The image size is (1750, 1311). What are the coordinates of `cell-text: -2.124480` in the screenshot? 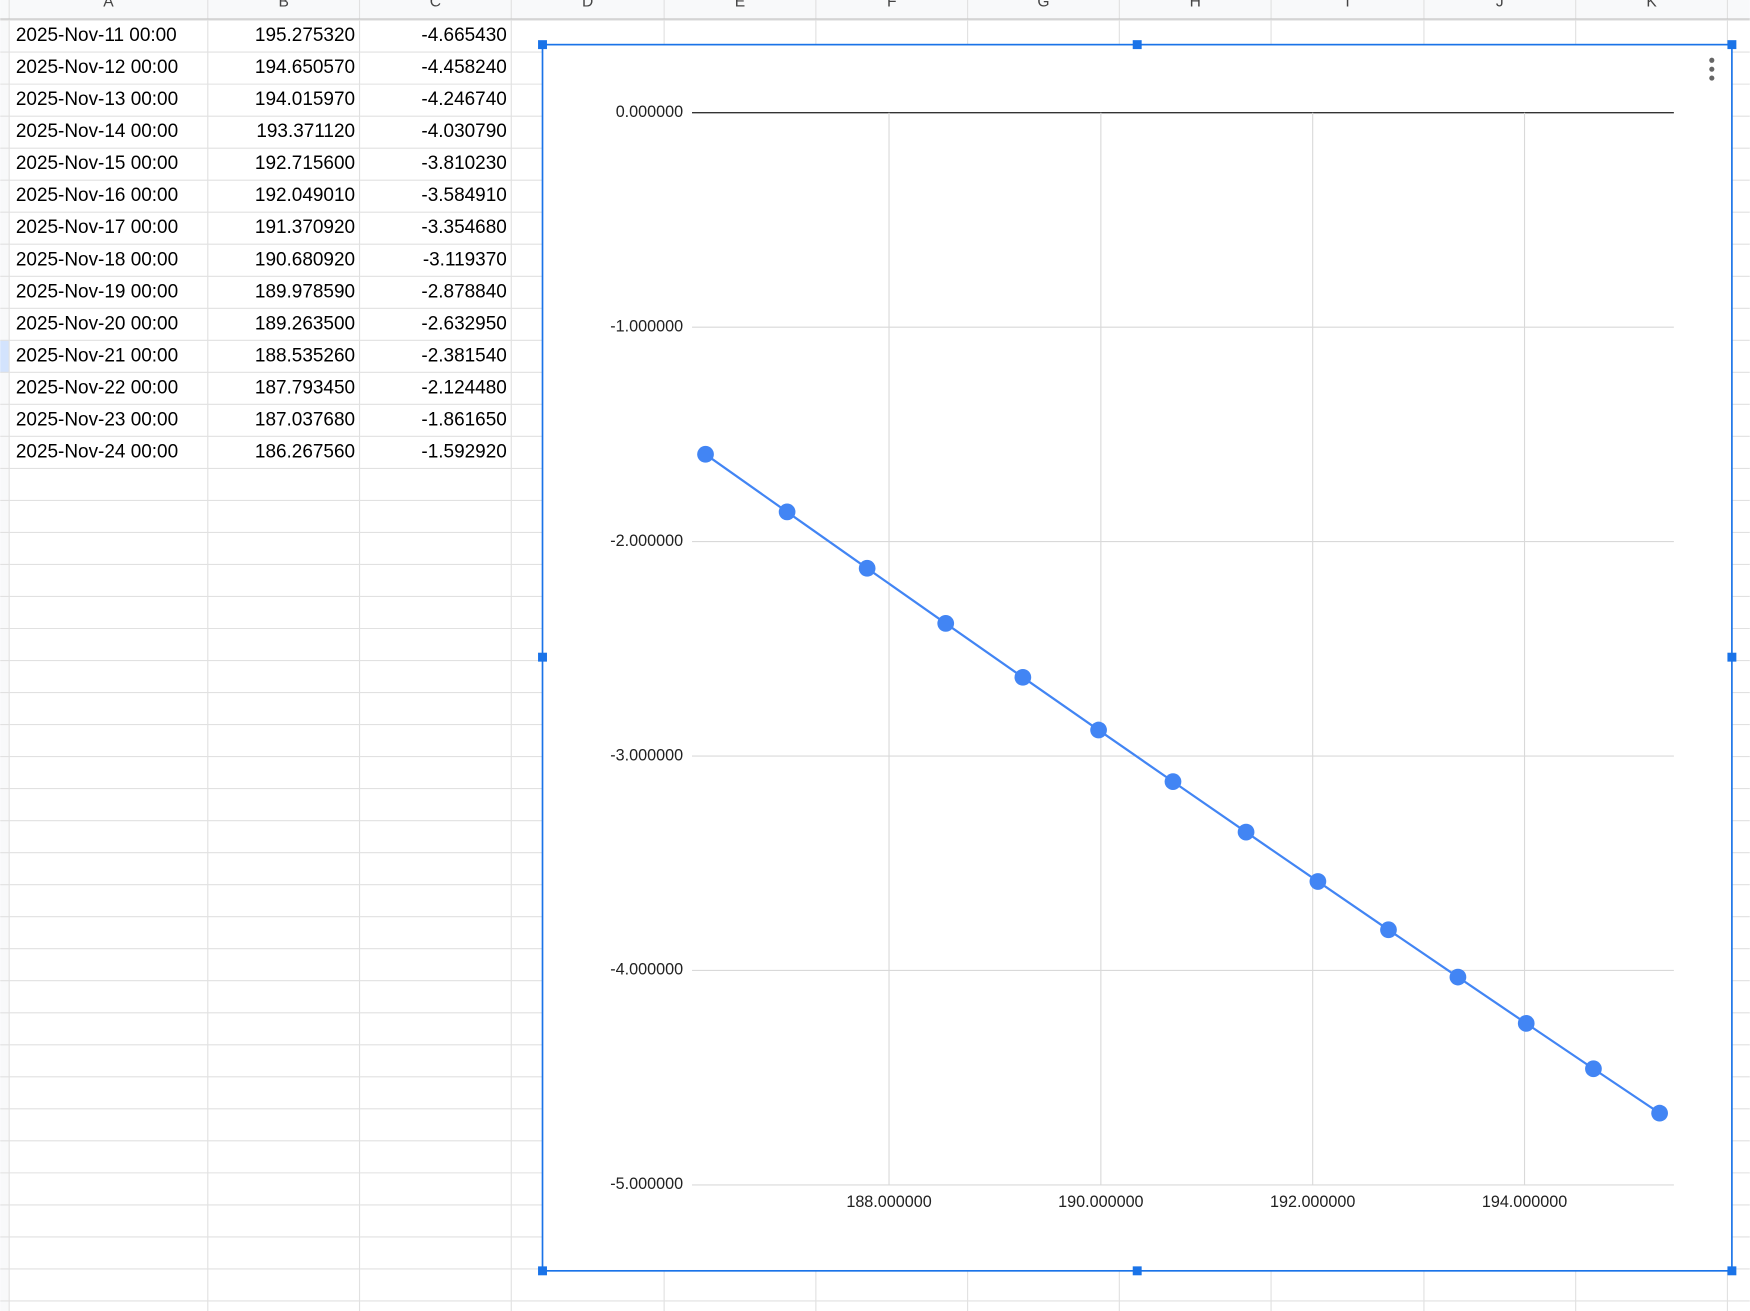 It's located at (463, 387).